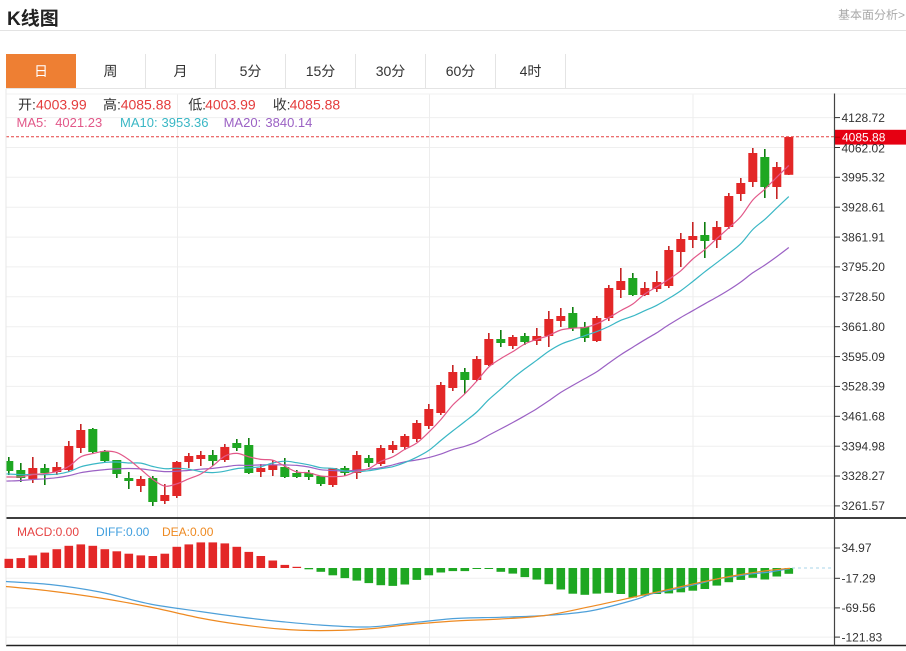 Image resolution: width=906 pixels, height=651 pixels. What do you see at coordinates (859, 608) in the screenshot?
I see `svg-text: -69.56` at bounding box center [859, 608].